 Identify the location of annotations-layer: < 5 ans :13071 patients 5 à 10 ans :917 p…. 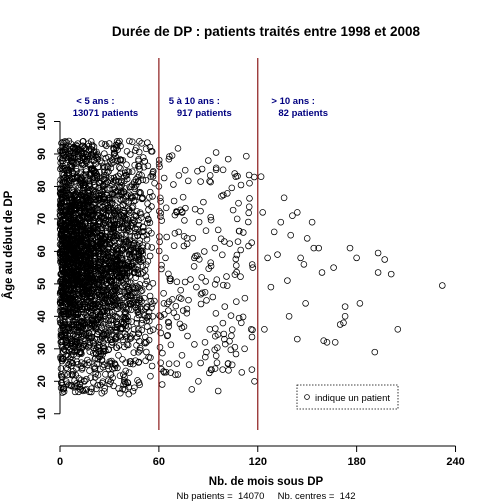
(200, 107).